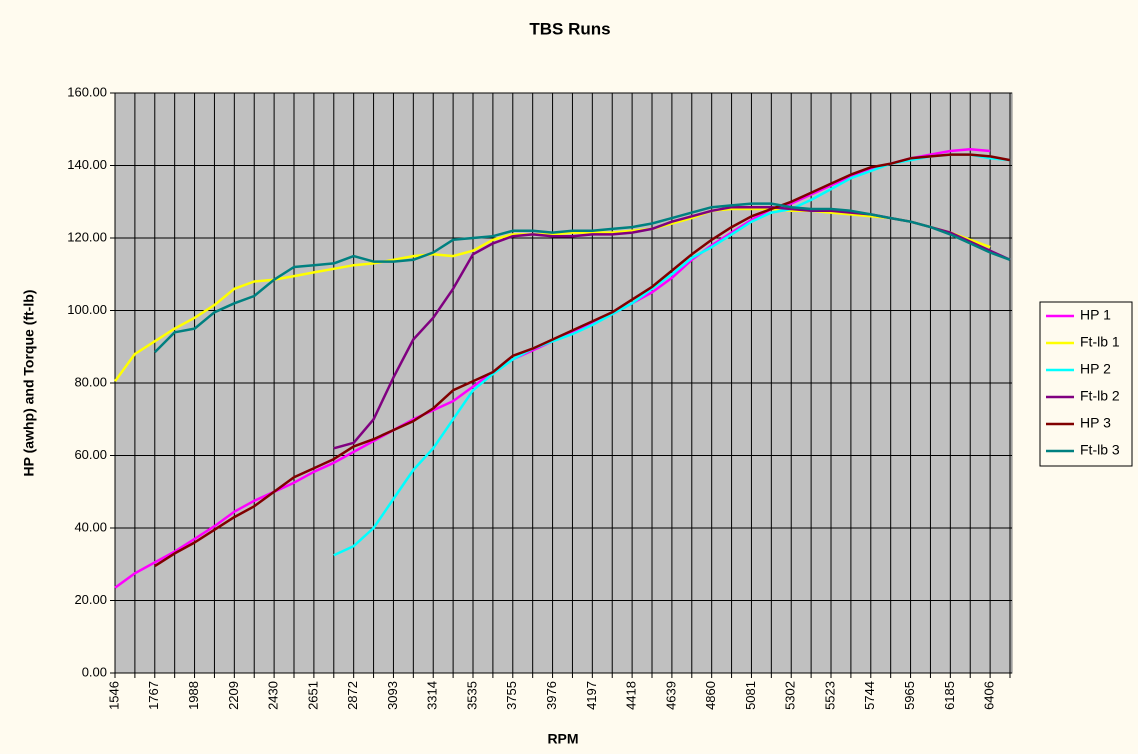 This screenshot has width=1138, height=754. What do you see at coordinates (511, 695) in the screenshot?
I see `x-tick-label: 3755` at bounding box center [511, 695].